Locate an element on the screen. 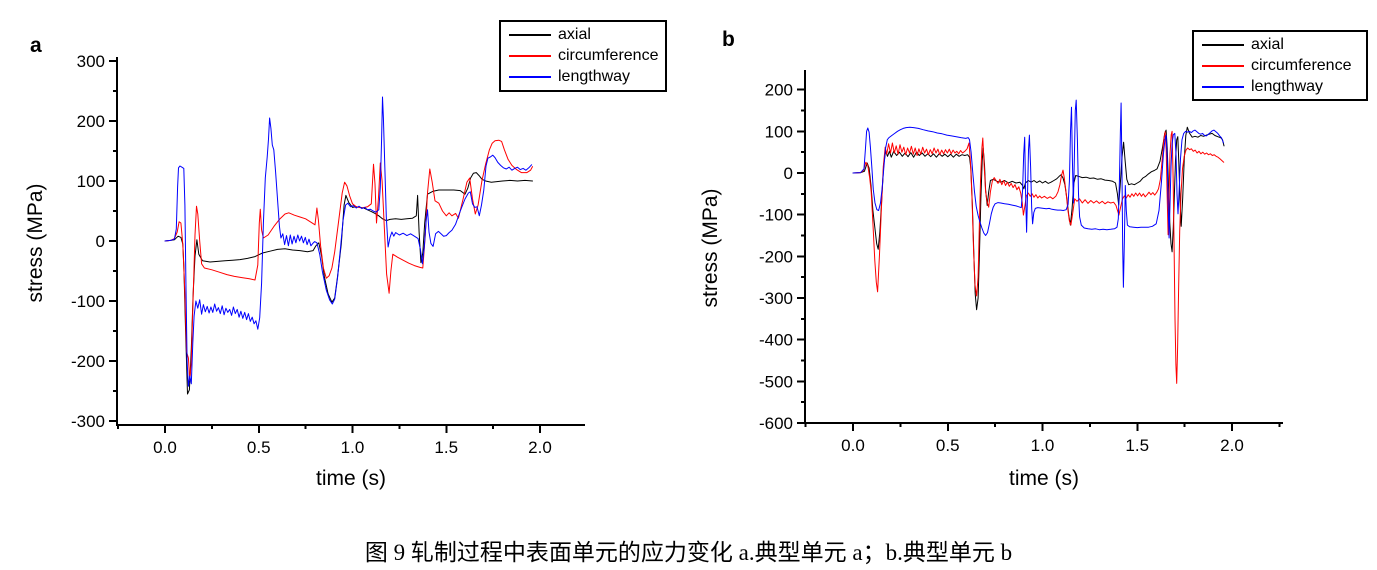 Image resolution: width=1377 pixels, height=570 pixels. svg-text: -400 is located at coordinates (776, 340).